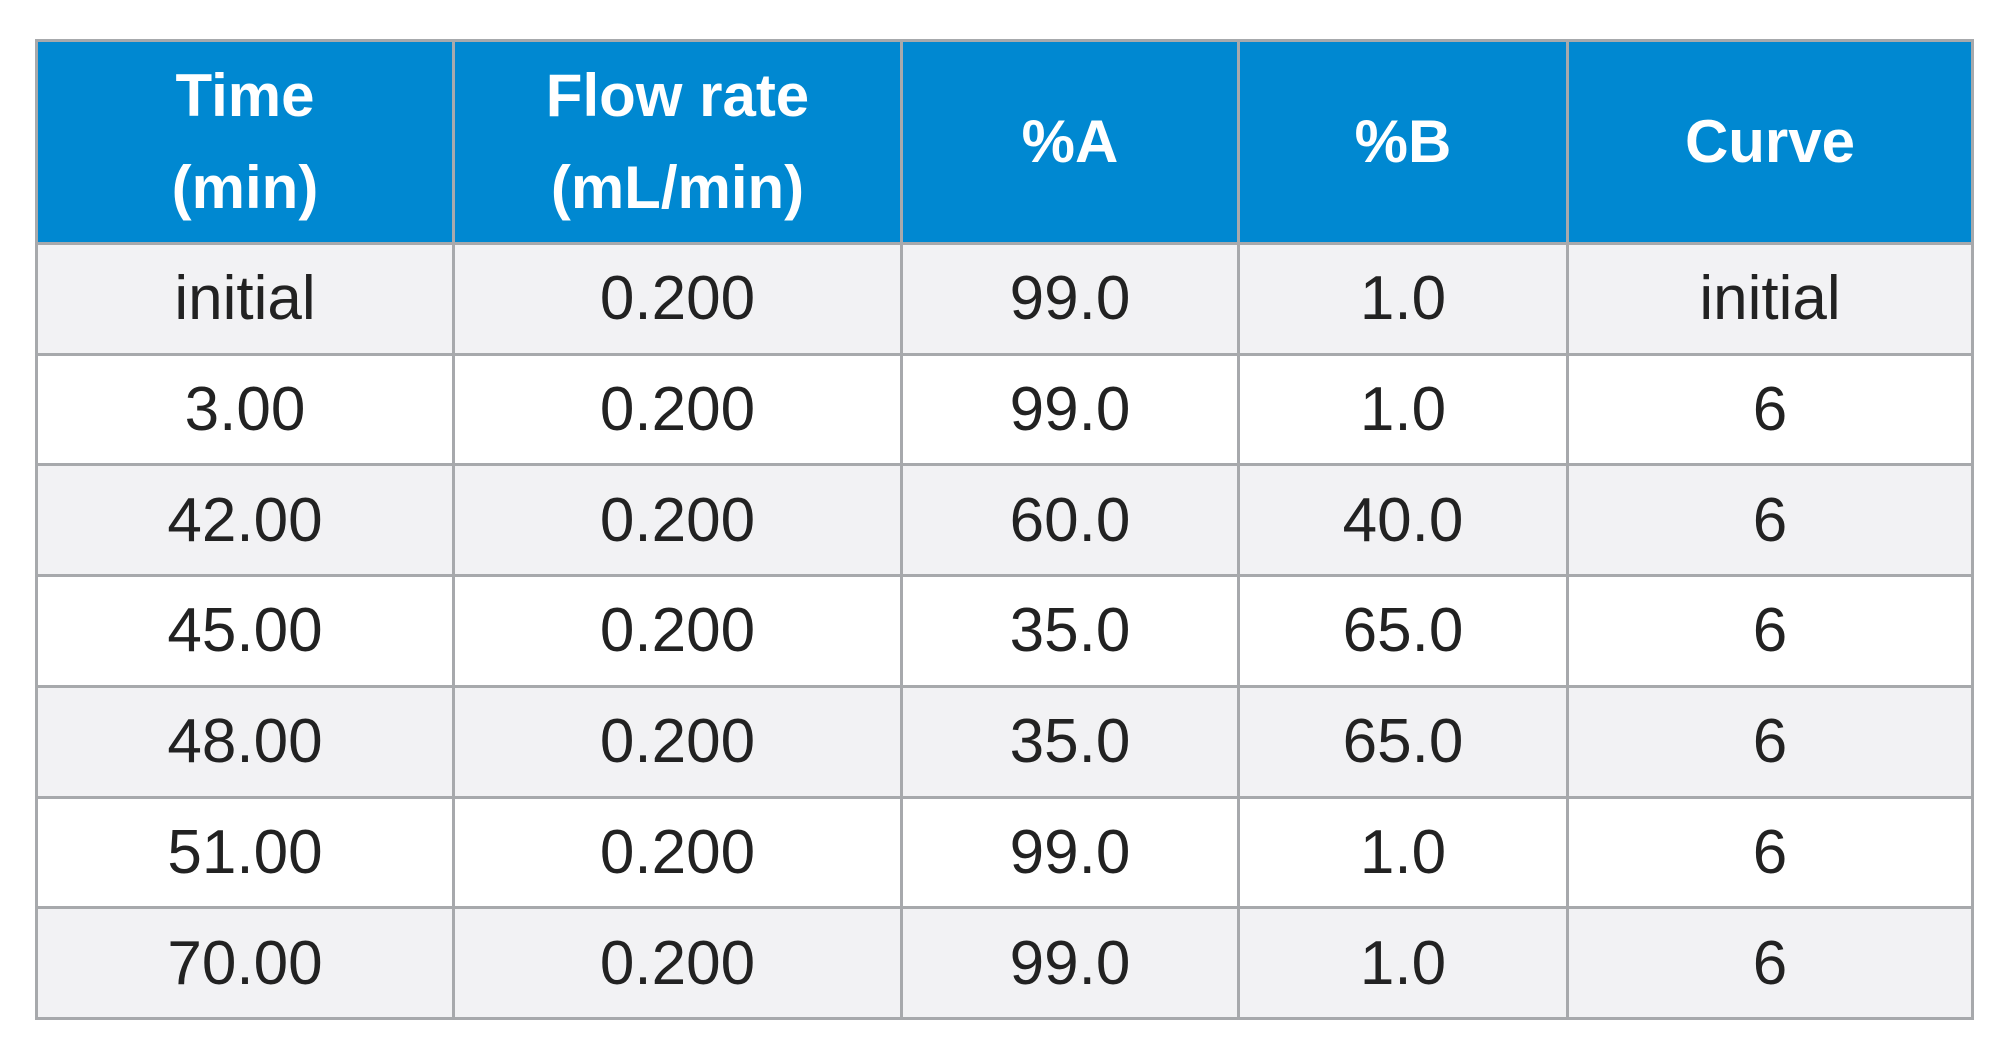  What do you see at coordinates (245, 852) in the screenshot?
I see `cell-time: 51.00` at bounding box center [245, 852].